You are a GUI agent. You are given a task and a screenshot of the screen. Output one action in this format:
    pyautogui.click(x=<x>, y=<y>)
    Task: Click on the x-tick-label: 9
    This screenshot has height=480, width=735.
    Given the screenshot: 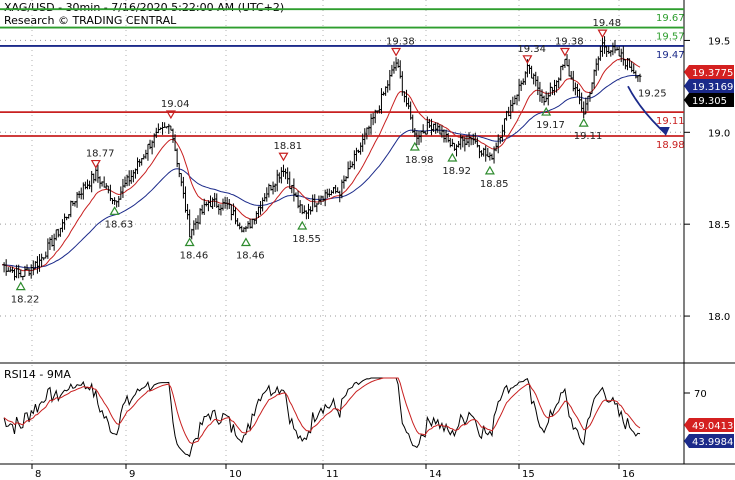 What is the action you would take?
    pyautogui.click(x=132, y=474)
    